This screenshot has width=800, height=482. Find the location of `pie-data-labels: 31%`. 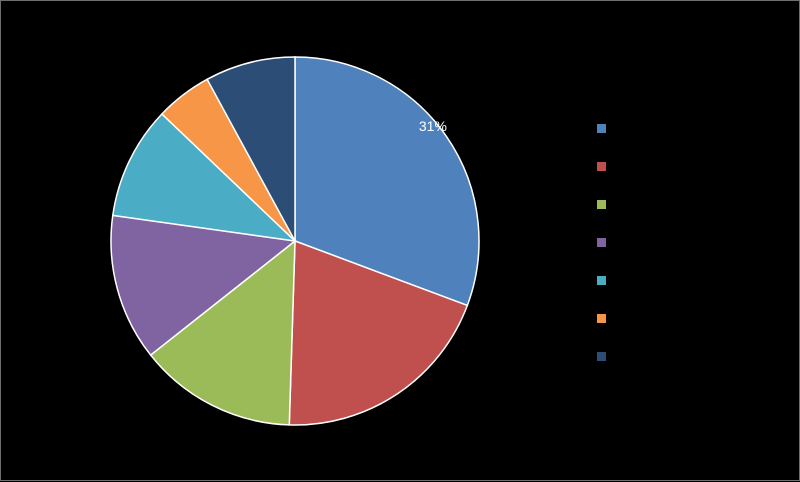

pie-data-labels: 31% is located at coordinates (433, 126).